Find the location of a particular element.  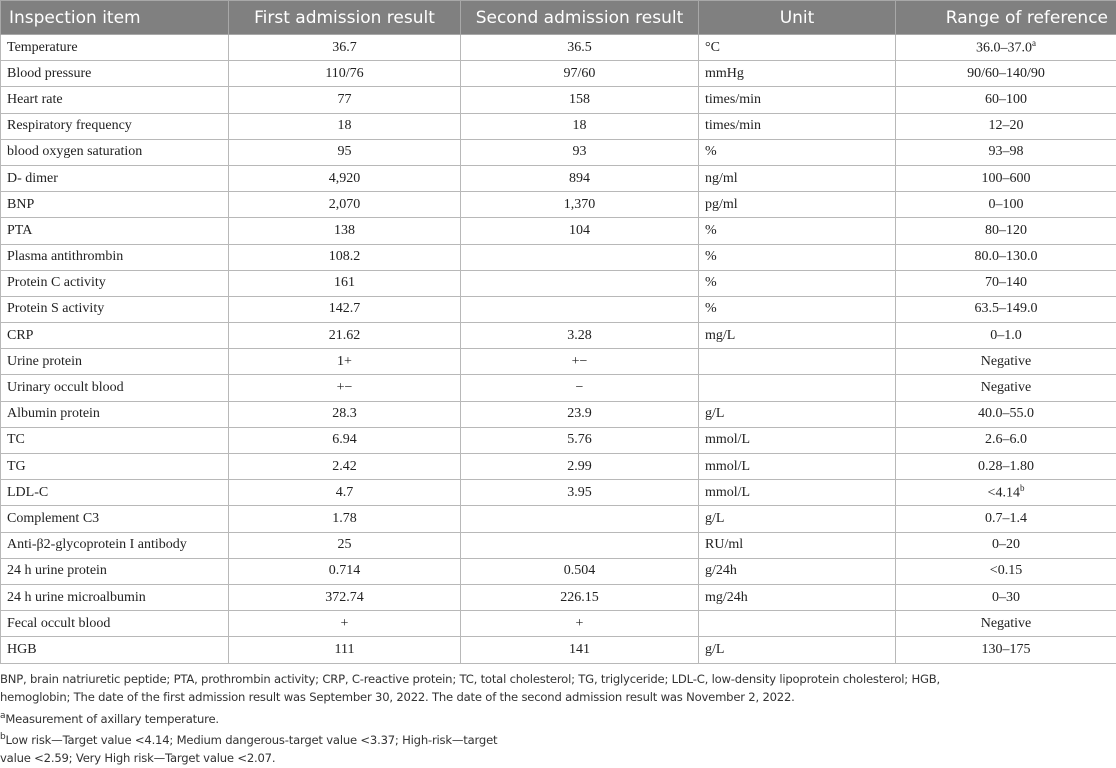

cell-item: Respiratory frequency is located at coordinates (115, 126).